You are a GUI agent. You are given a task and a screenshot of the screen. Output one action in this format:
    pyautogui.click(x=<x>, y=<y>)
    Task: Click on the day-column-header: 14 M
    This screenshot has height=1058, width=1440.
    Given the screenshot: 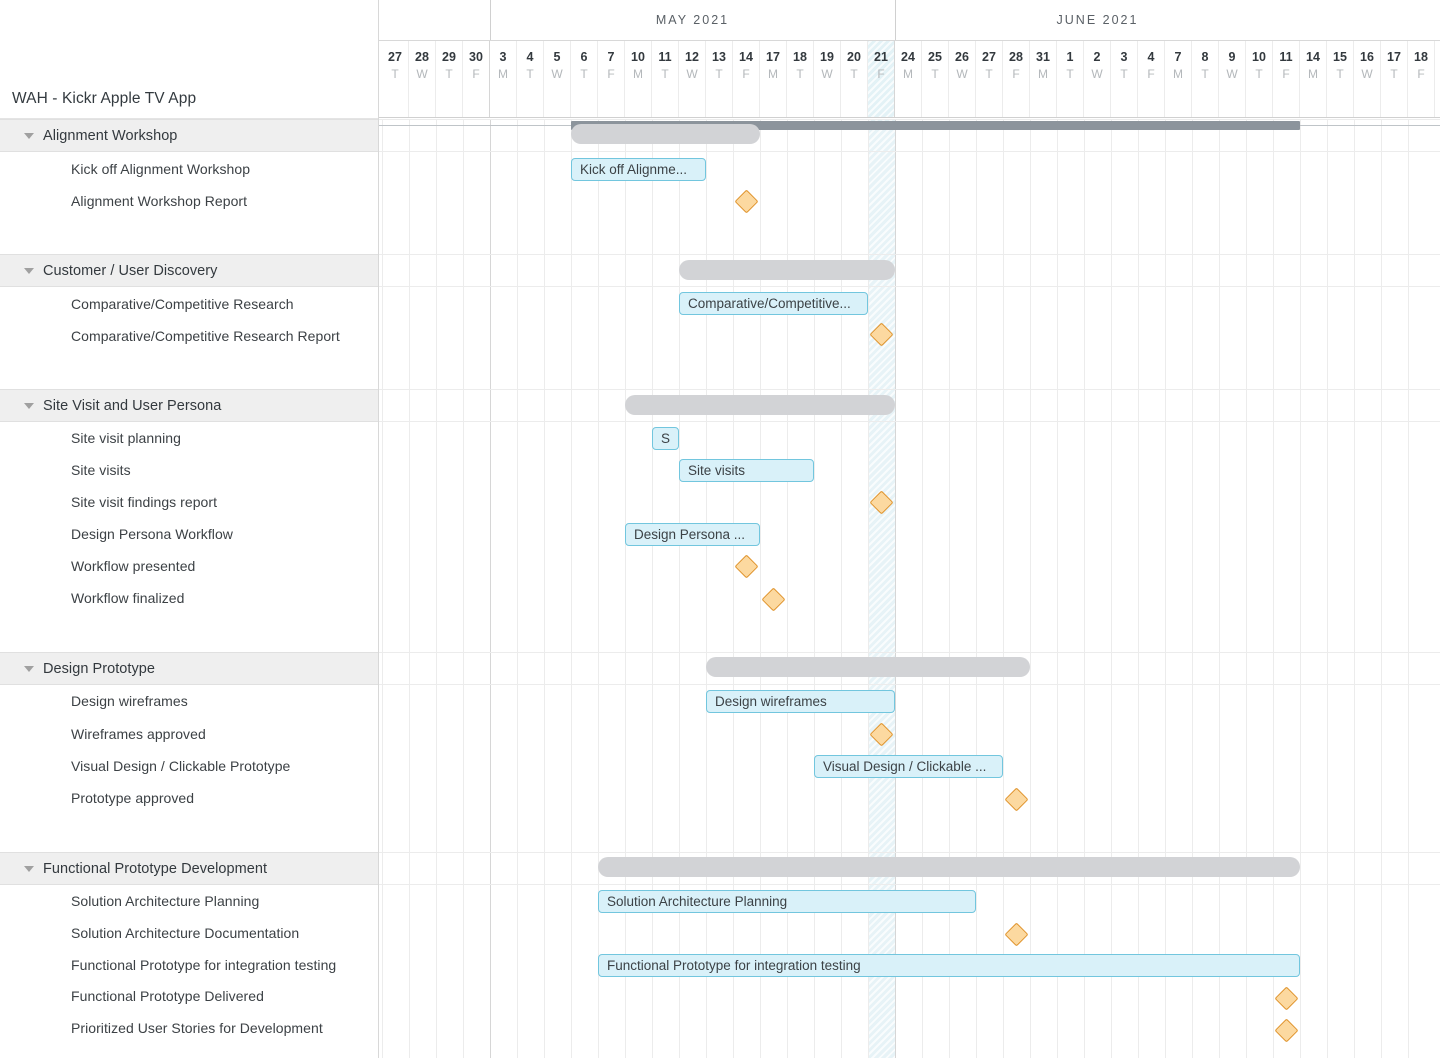 What is the action you would take?
    pyautogui.click(x=1313, y=79)
    